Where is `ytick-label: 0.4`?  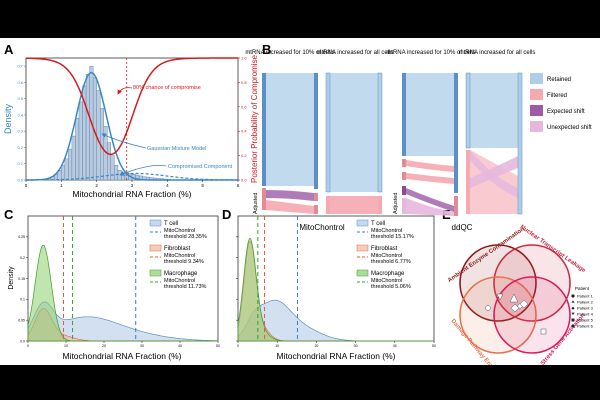 ytick-label: 0.4 is located at coordinates (20, 114).